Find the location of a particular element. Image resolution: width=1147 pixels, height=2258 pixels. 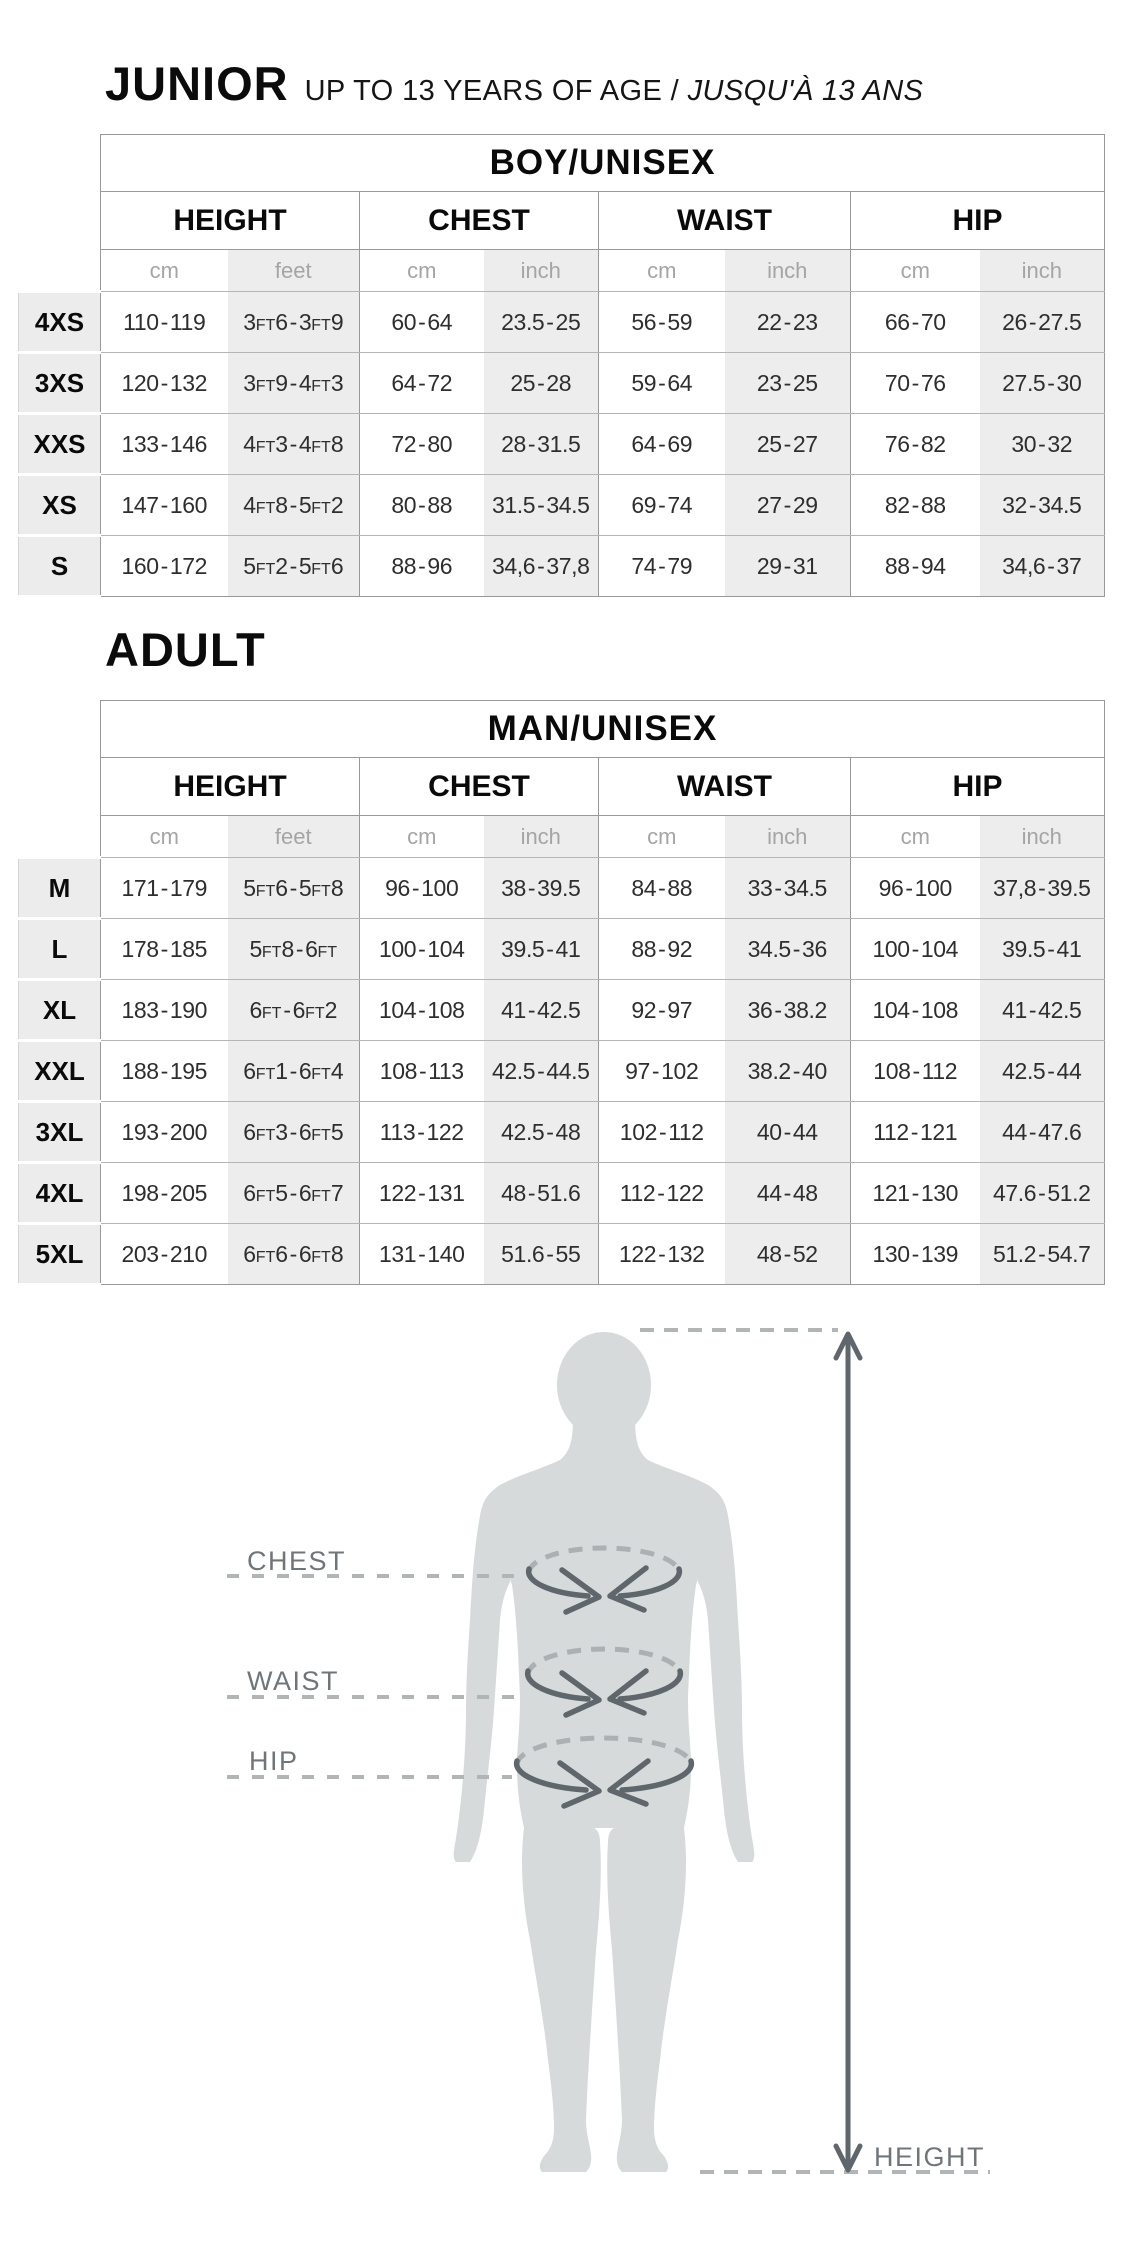

height-feet-value: 6FT5 - 6FT7 is located at coordinates (293, 1193).